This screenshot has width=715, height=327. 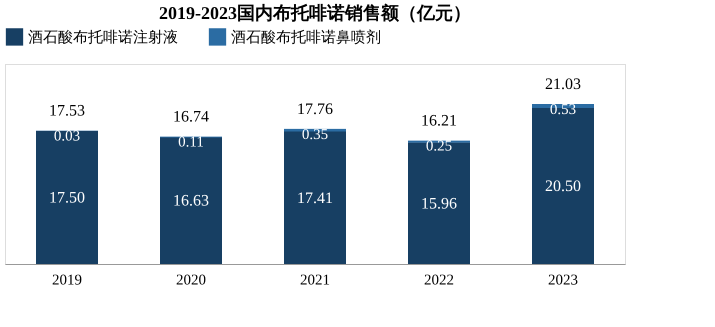 I want to click on legend-label: 酒石酸布托啡诺鼻喷剂, so click(x=306, y=37).